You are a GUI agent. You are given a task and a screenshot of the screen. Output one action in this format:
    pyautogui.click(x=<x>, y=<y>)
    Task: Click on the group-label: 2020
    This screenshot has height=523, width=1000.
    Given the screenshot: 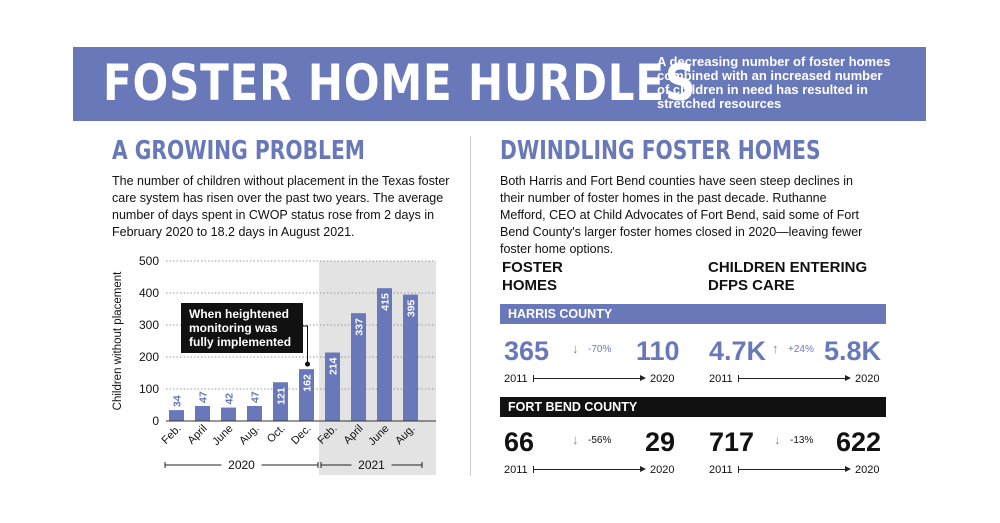 What is the action you would take?
    pyautogui.click(x=241, y=465)
    